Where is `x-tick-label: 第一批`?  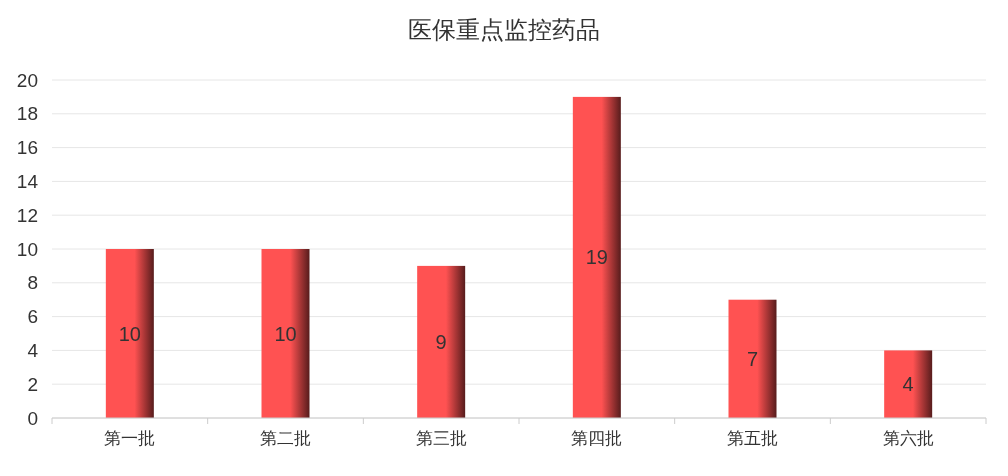
x-tick-label: 第一批 is located at coordinates (130, 438).